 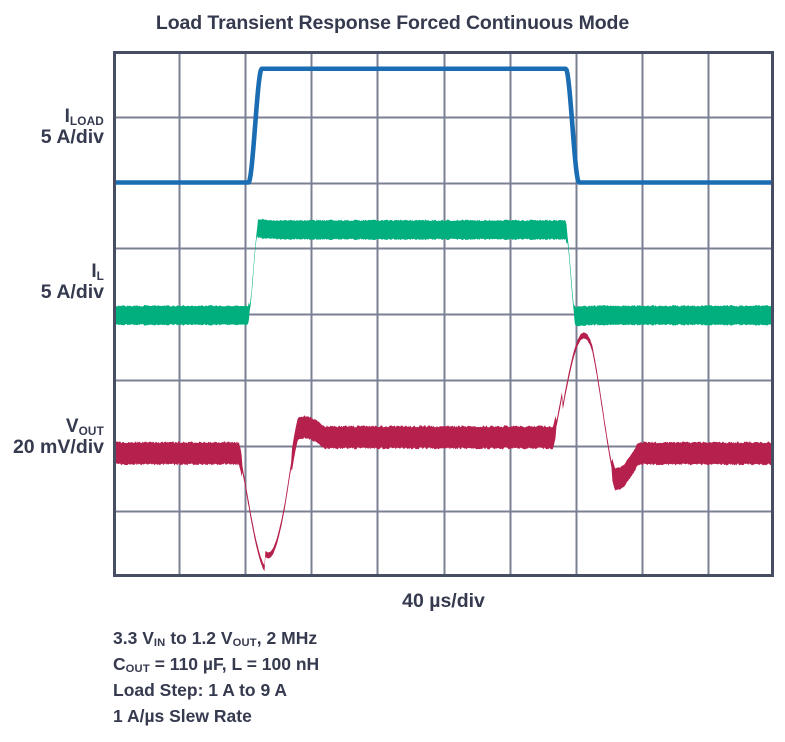 What do you see at coordinates (84, 117) in the screenshot?
I see `channel-name-iload: ILOAD` at bounding box center [84, 117].